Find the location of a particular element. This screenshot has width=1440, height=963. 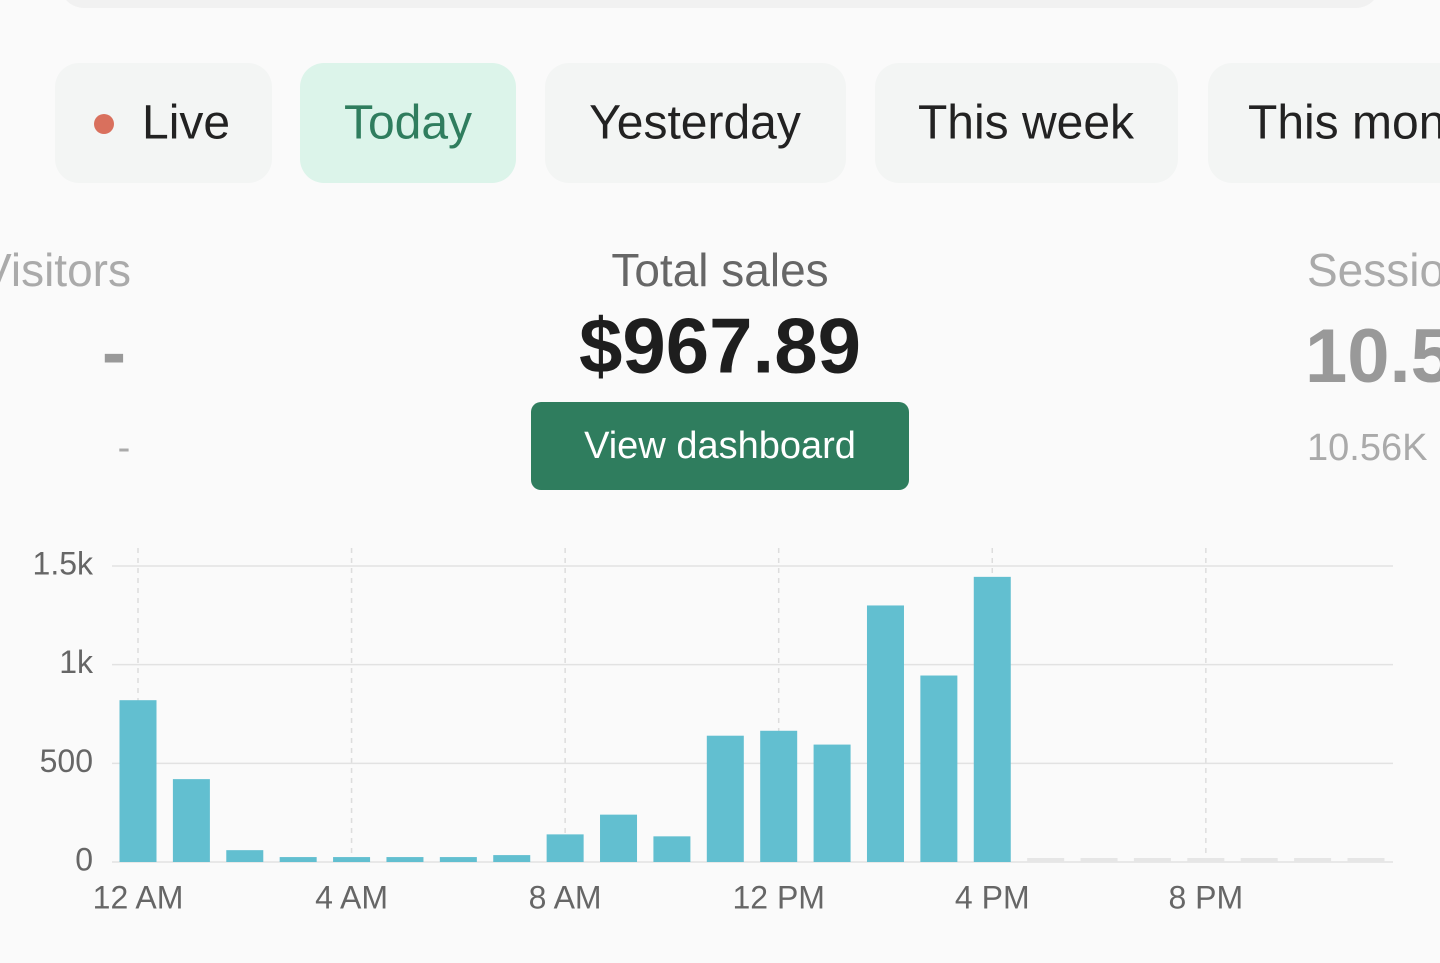

button-background is located at coordinates (720, 446).